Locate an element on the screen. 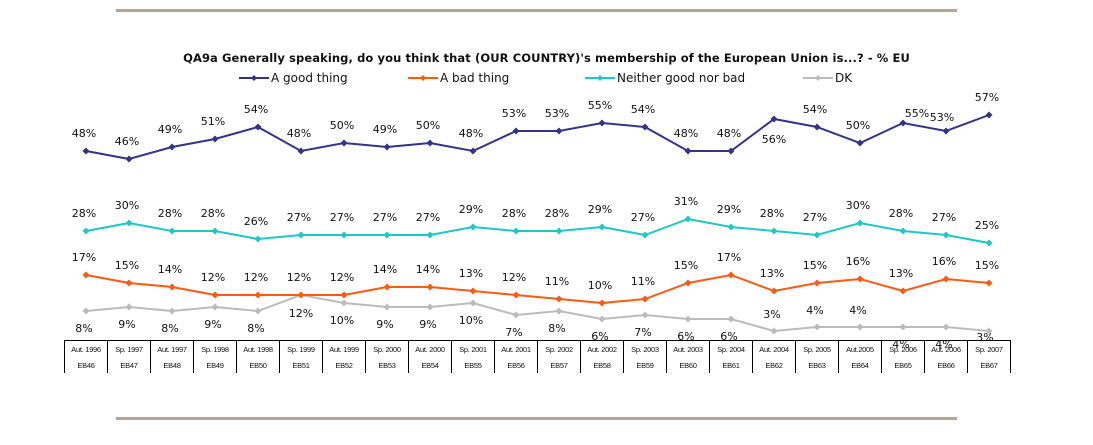 The width and height of the screenshot is (1093, 445). x-tick-sublabel: EB66 is located at coordinates (946, 365).